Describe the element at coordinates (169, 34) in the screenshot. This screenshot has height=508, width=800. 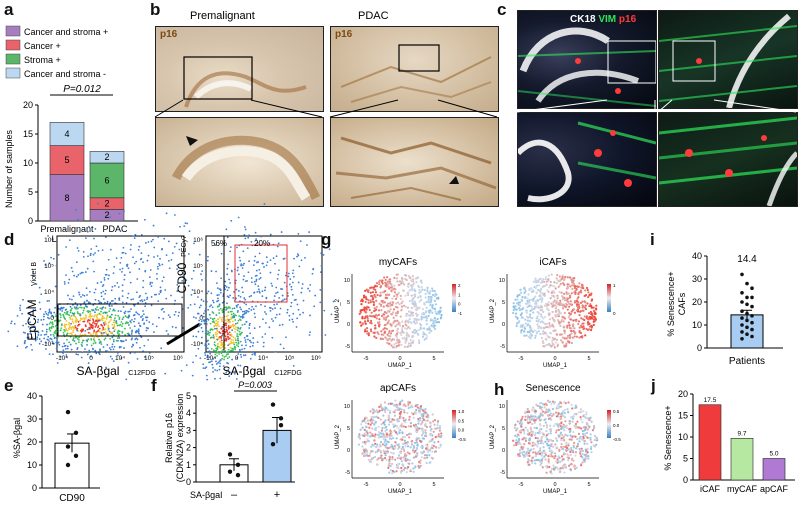
I see `panel-b-stain-label-1: p16` at that location.